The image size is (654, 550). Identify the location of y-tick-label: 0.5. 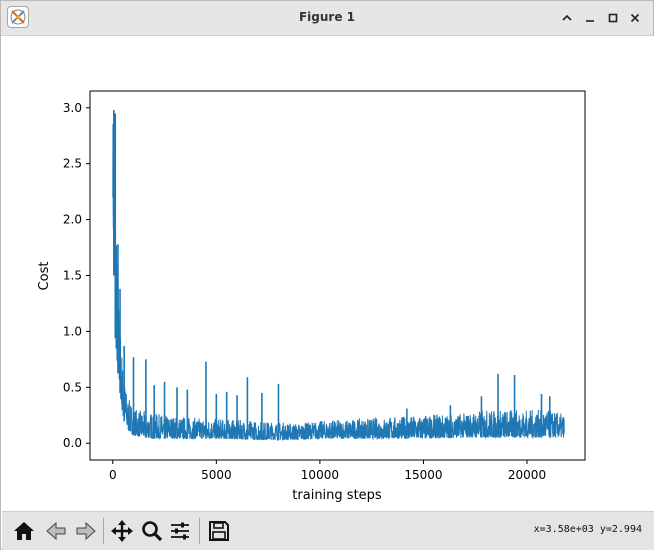
(72, 387).